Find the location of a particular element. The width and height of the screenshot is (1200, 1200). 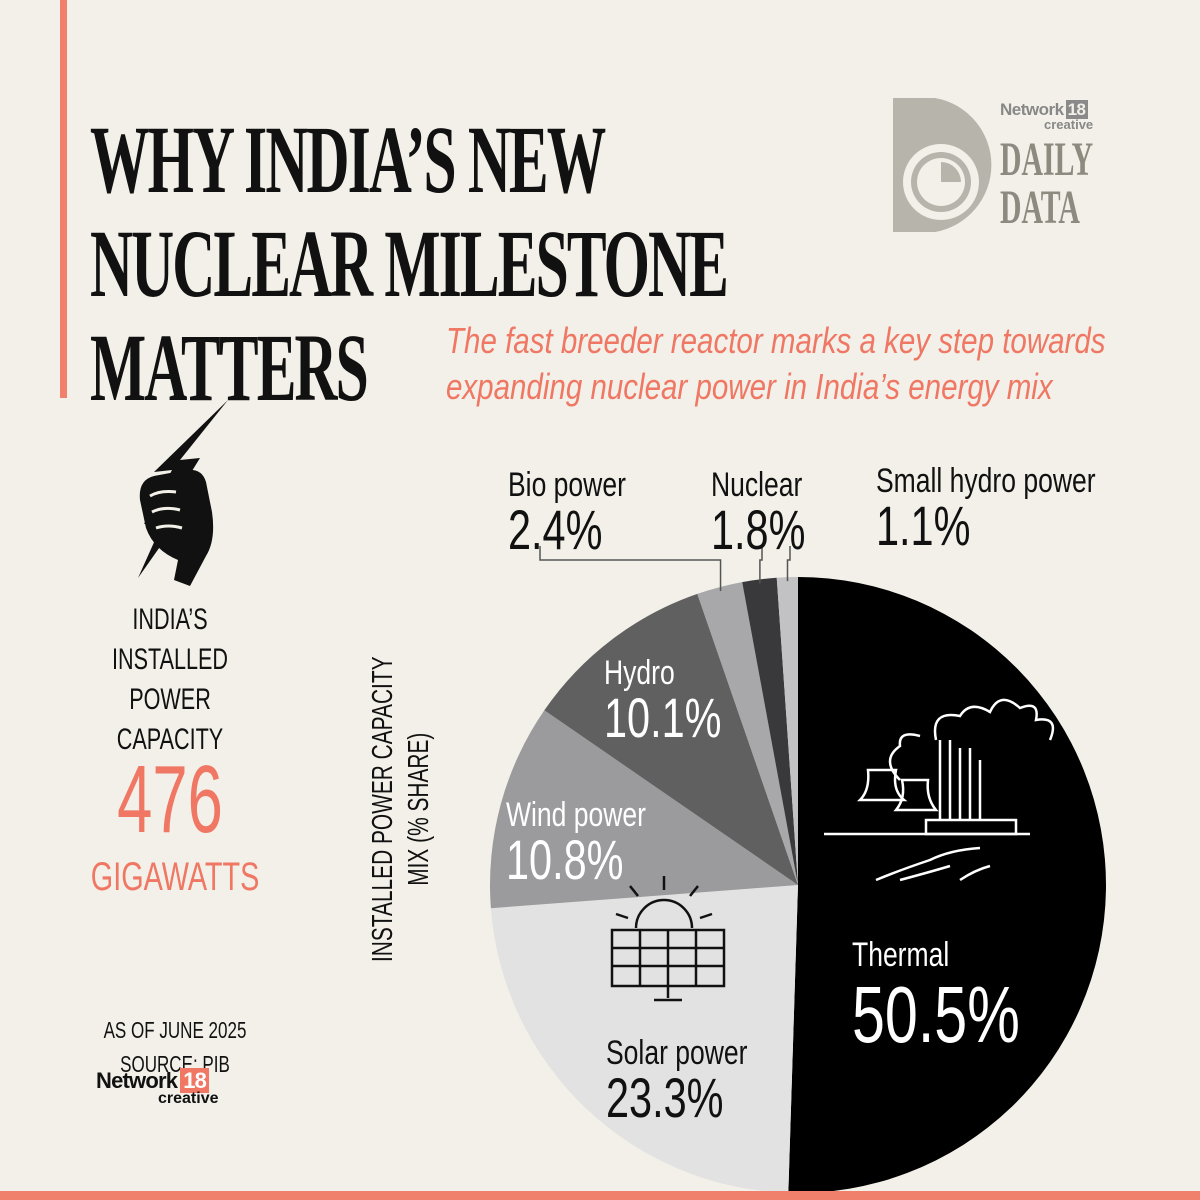

brand-network-label: Network 18 is located at coordinates (1044, 110).